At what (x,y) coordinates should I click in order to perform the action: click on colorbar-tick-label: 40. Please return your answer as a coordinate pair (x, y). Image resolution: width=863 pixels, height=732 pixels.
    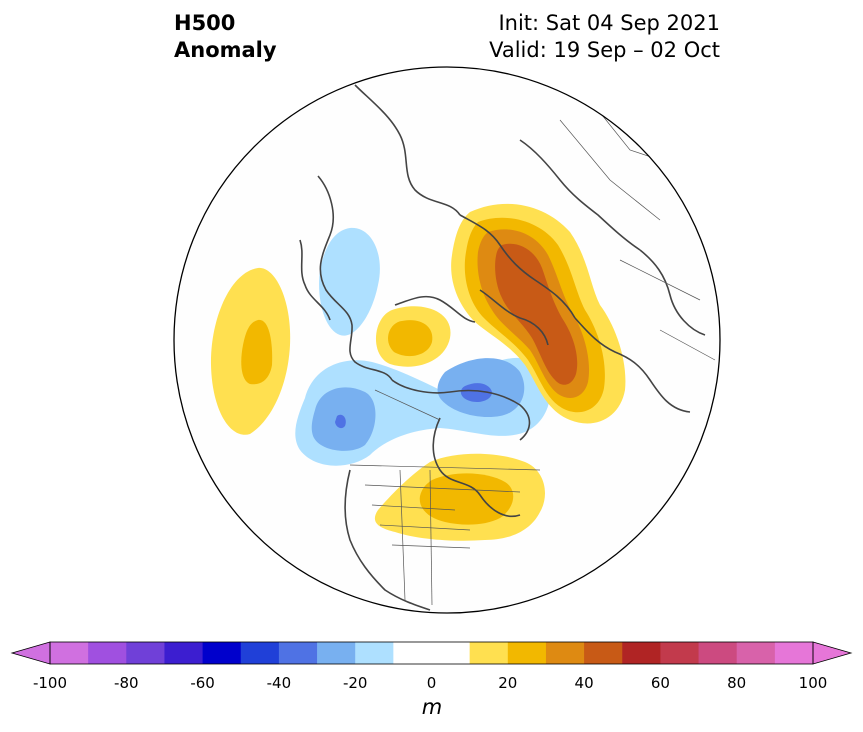
    Looking at the image, I should click on (584, 683).